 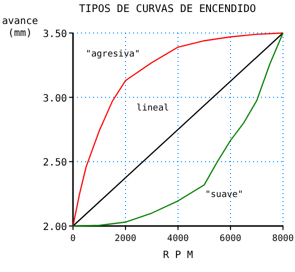 What do you see at coordinates (113, 54) in the screenshot?
I see `series-label: "agresiva"` at bounding box center [113, 54].